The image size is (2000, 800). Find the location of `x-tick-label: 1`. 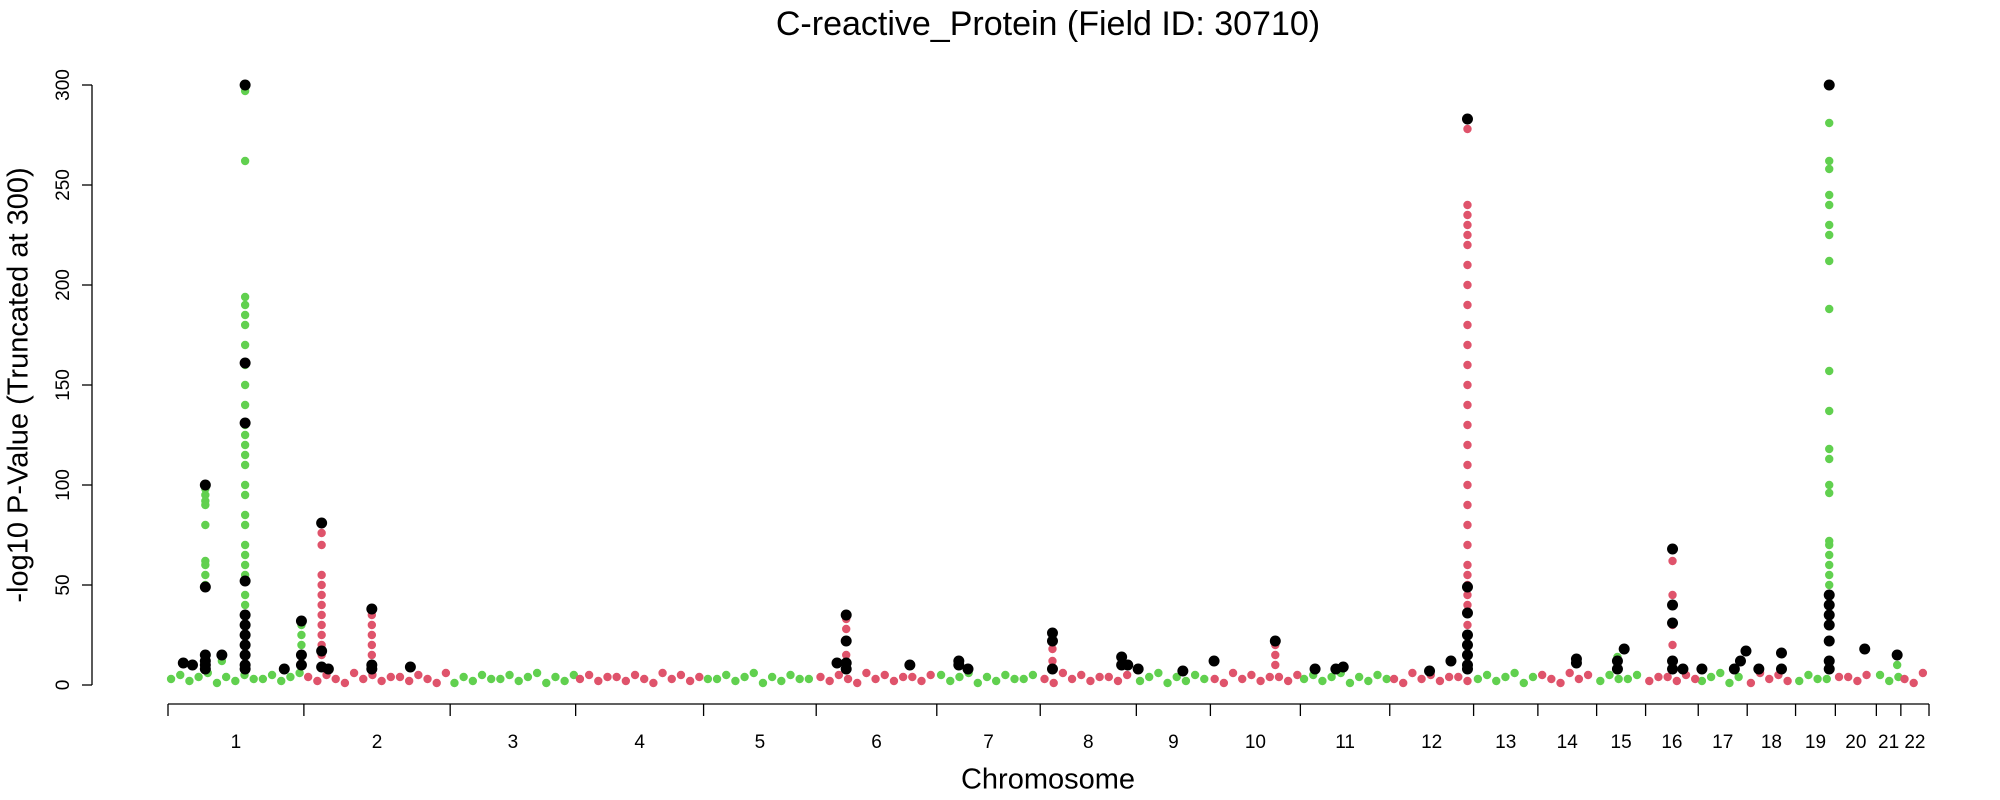

x-tick-label: 1 is located at coordinates (236, 742).